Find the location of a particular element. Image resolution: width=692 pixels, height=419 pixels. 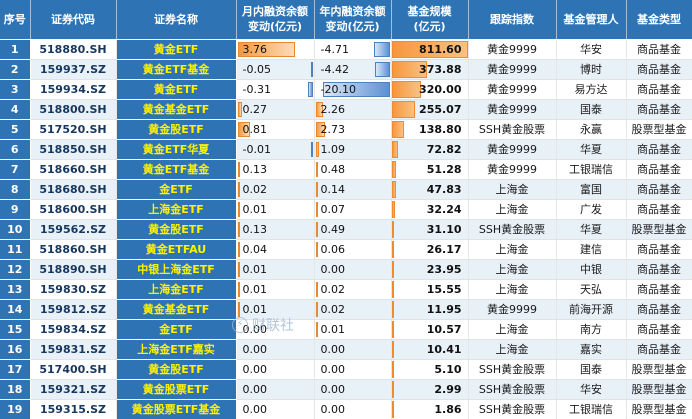

bar-cell-content: 3.76 is located at coordinates (275, 49).